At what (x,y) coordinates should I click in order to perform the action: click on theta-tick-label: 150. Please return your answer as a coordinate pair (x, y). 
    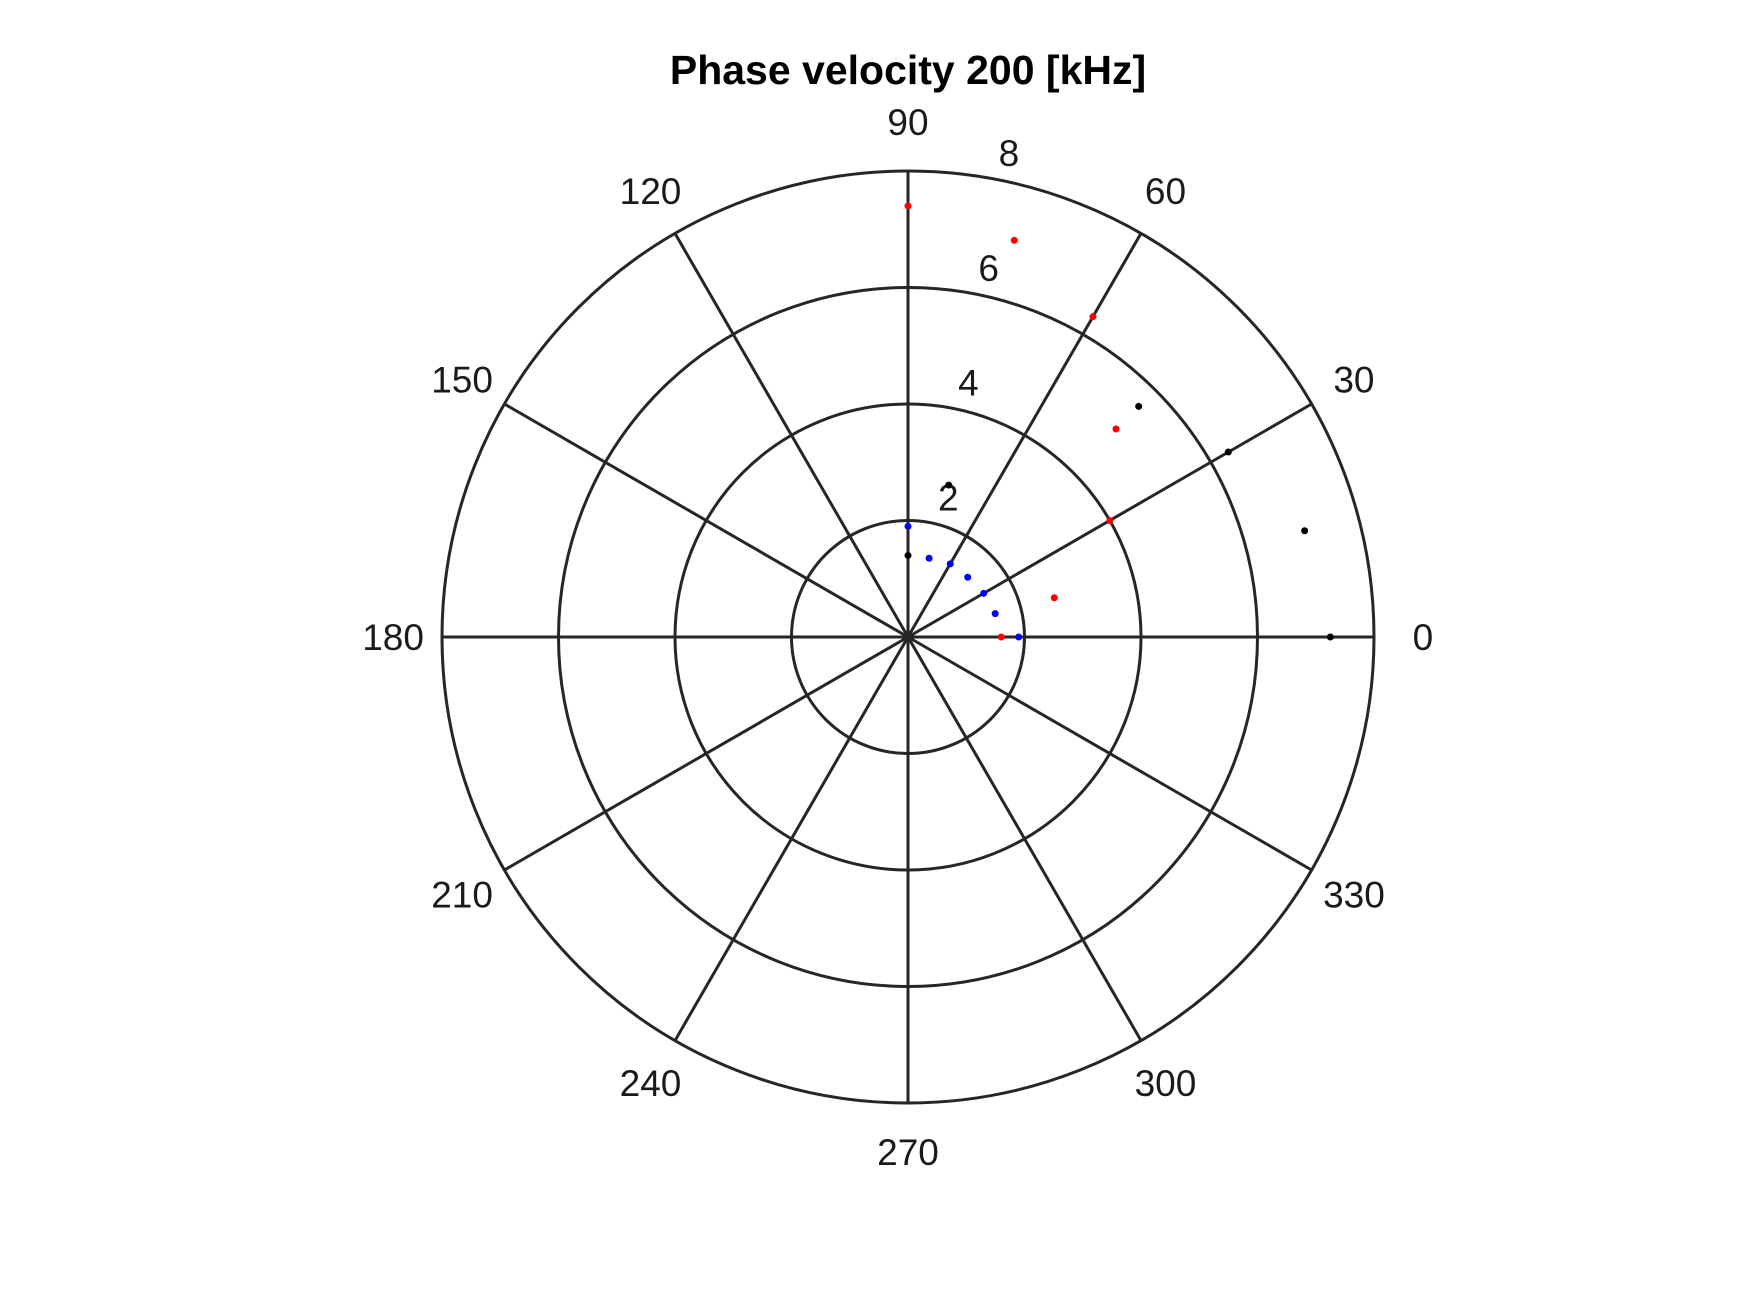
    Looking at the image, I should click on (462, 380).